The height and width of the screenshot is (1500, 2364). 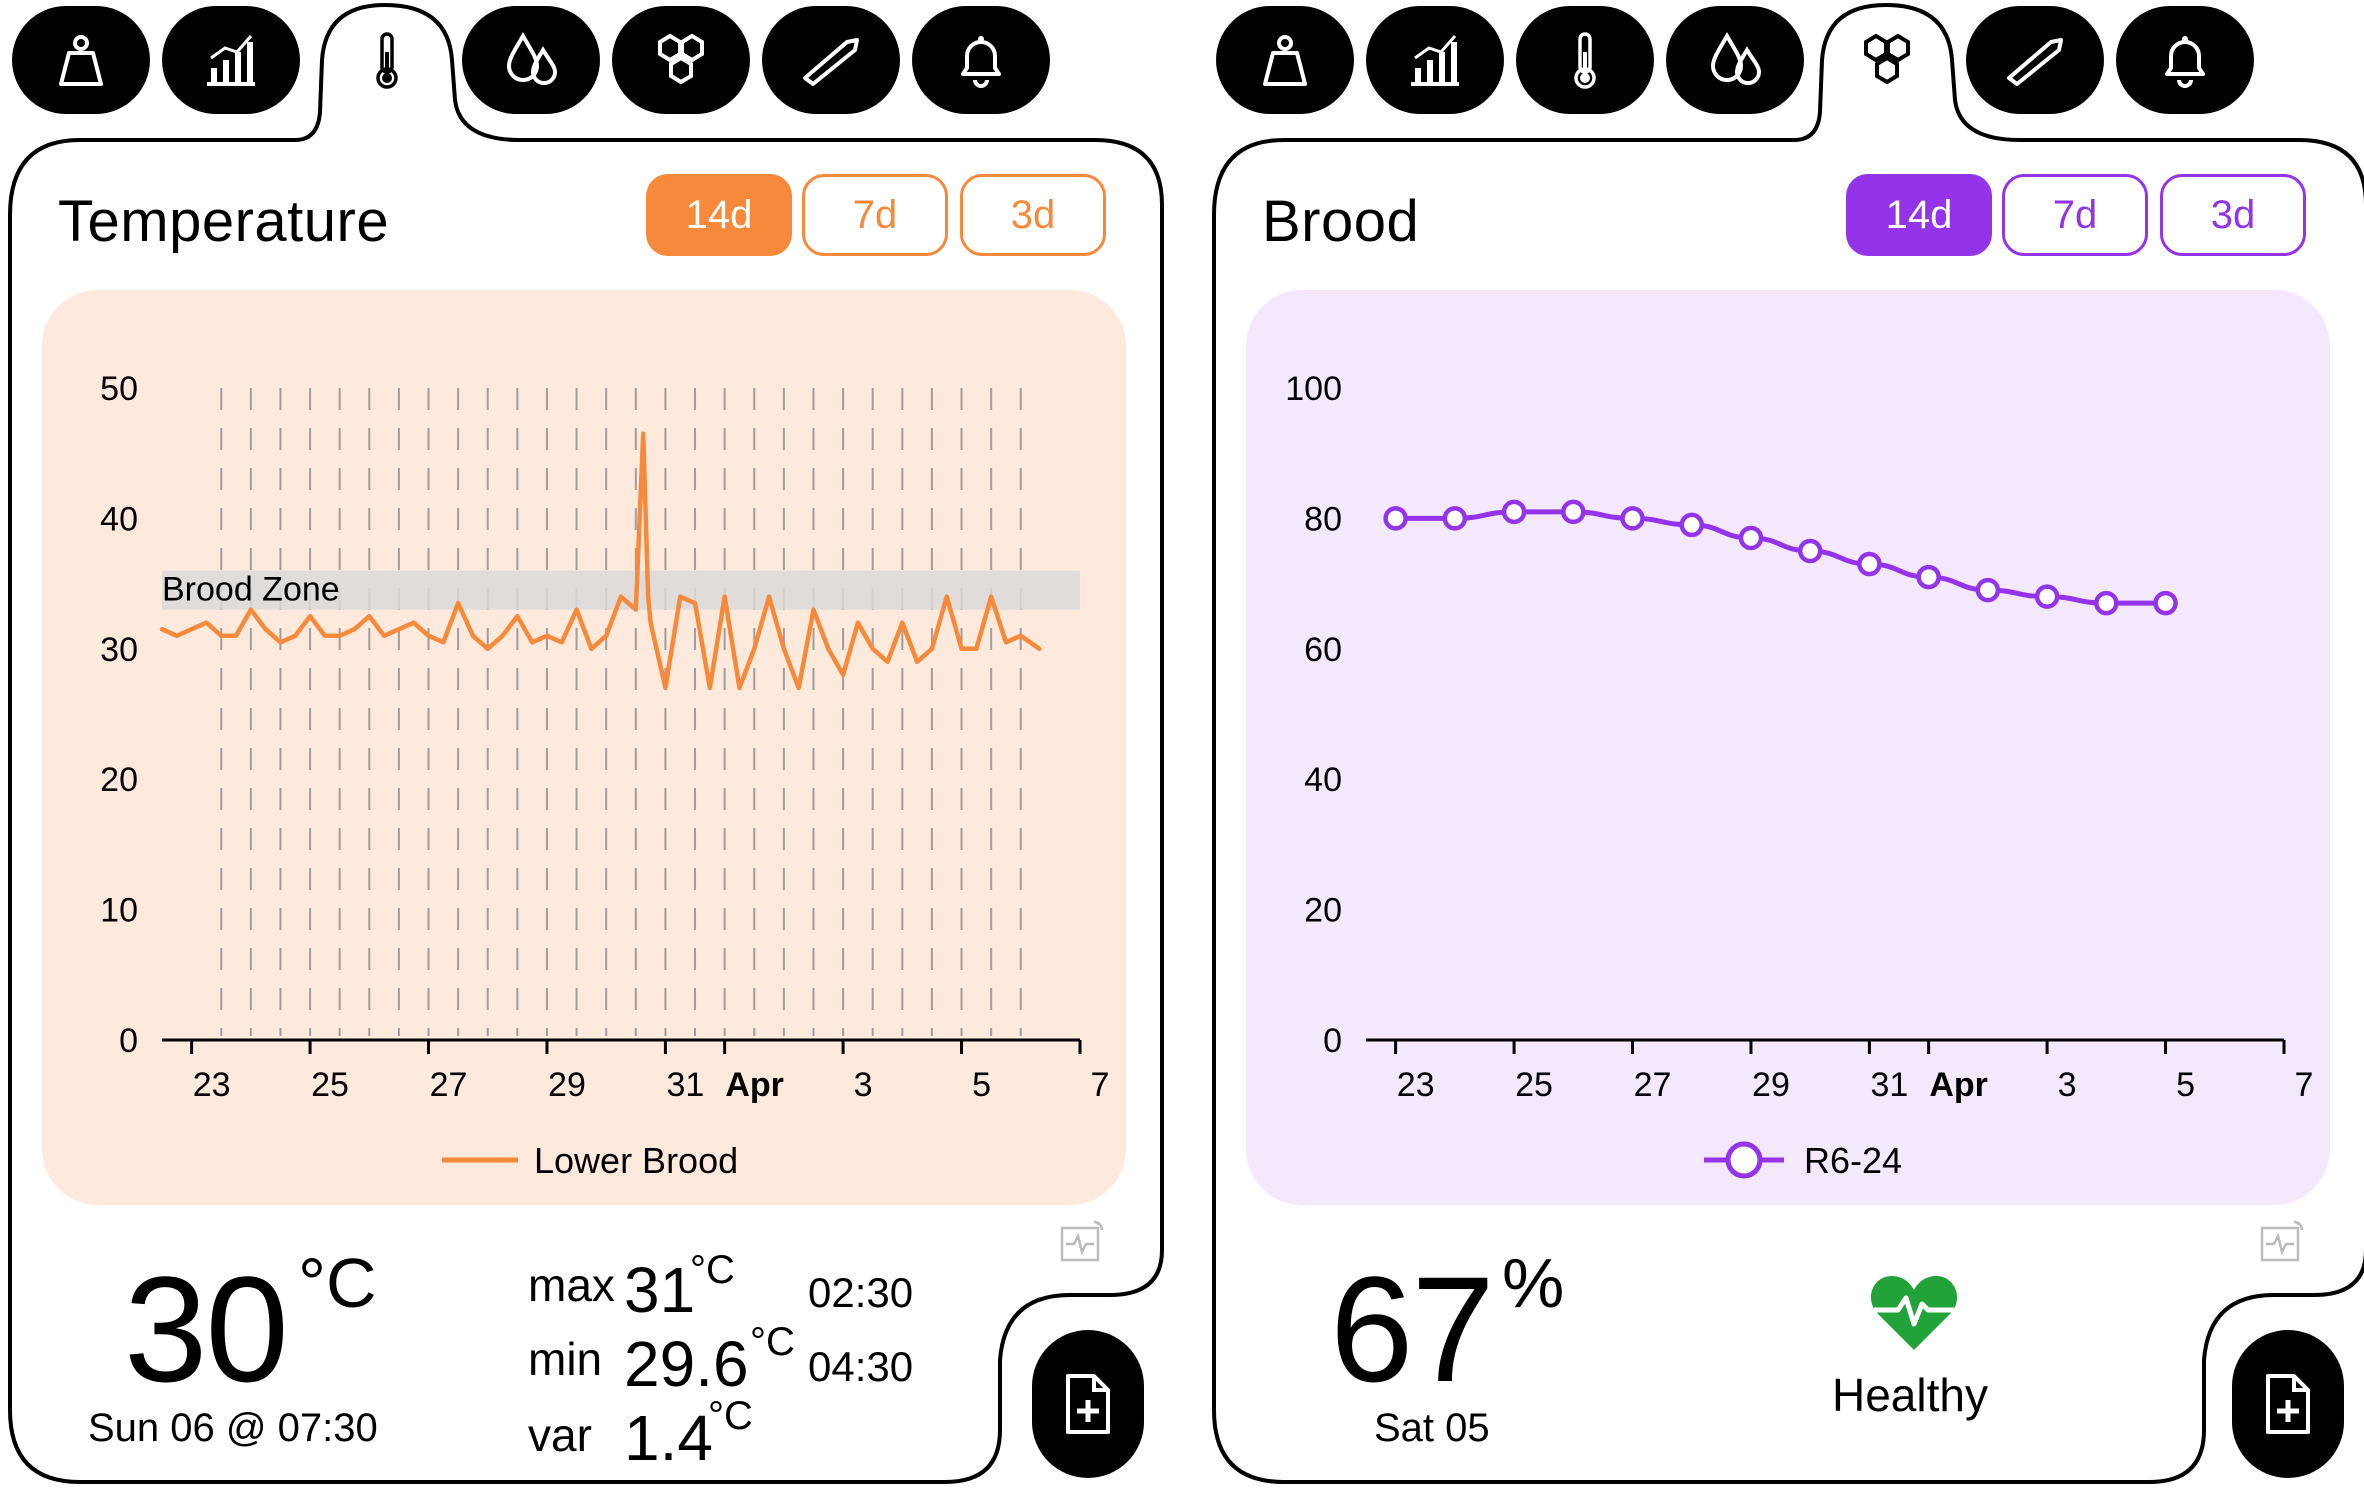 What do you see at coordinates (119, 389) in the screenshot?
I see `y-tick-label: 50` at bounding box center [119, 389].